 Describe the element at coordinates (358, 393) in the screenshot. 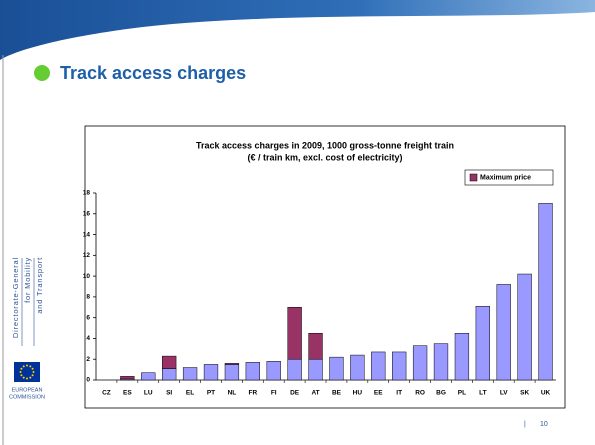

I see `x-tick-label: HU` at that location.